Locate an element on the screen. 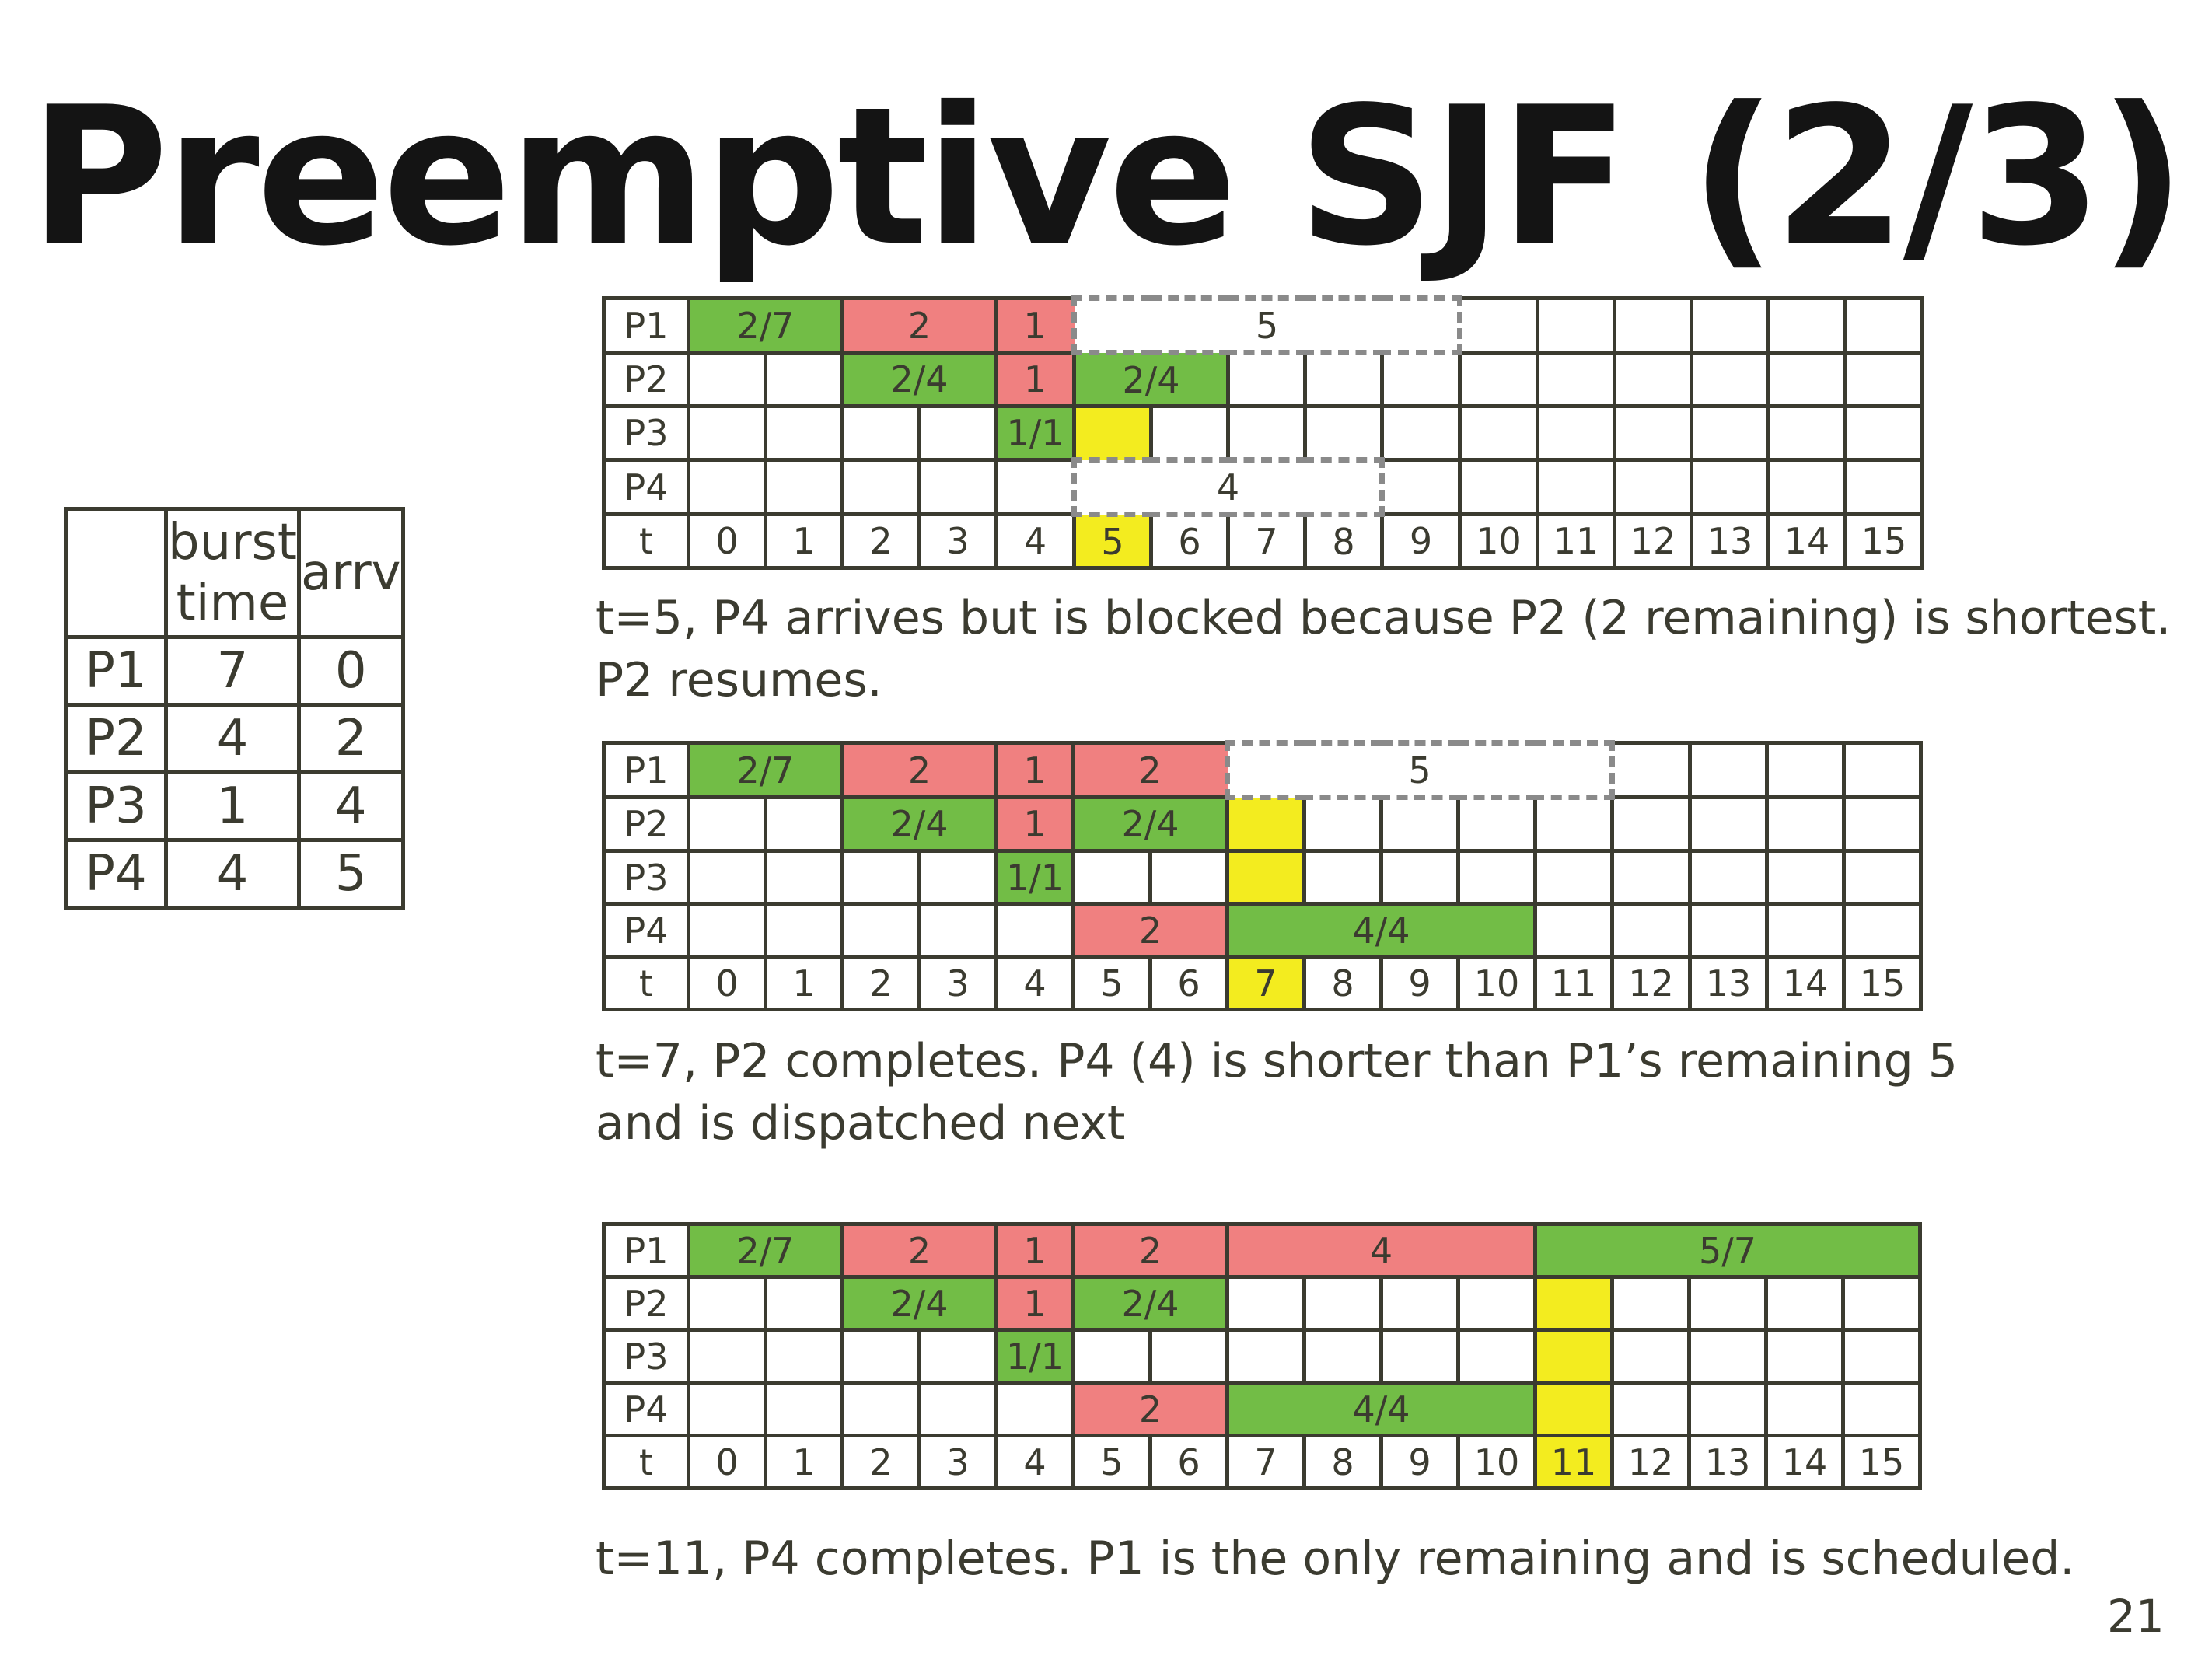 This screenshot has width=2212, height=1659. gantt-row-p4: P4 2 4/4 is located at coordinates (1262, 1409).